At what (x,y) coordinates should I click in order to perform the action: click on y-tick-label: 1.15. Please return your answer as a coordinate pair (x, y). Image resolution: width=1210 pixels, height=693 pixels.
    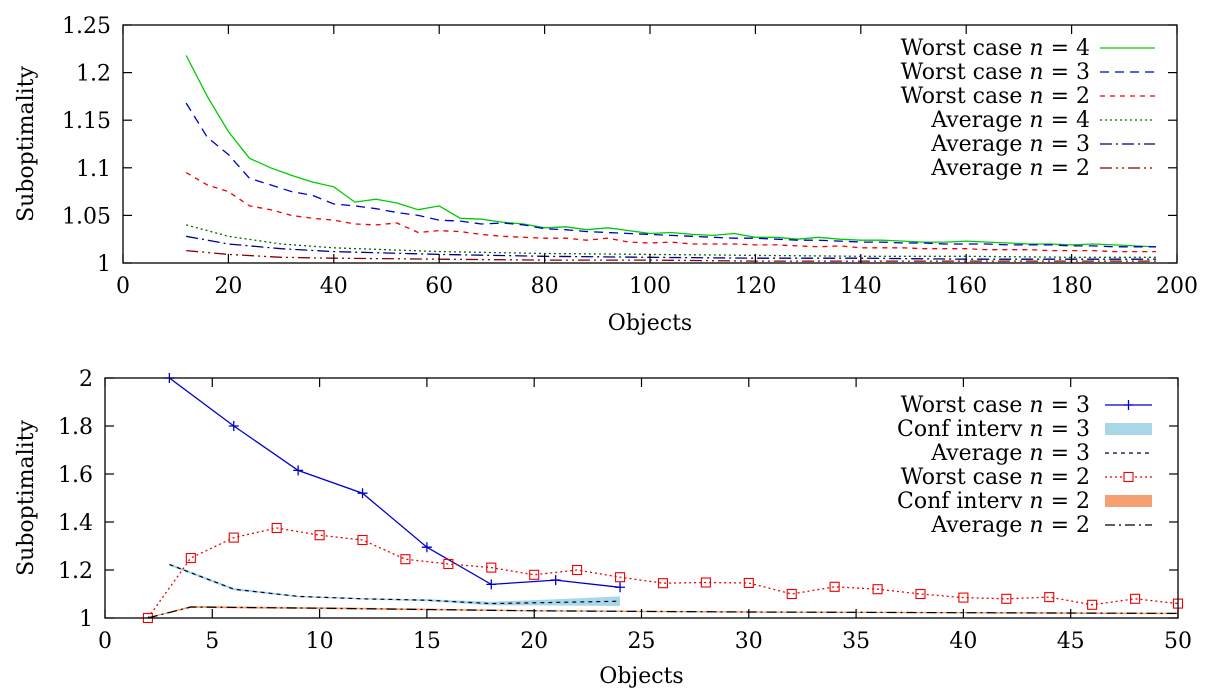
    Looking at the image, I should click on (86, 121).